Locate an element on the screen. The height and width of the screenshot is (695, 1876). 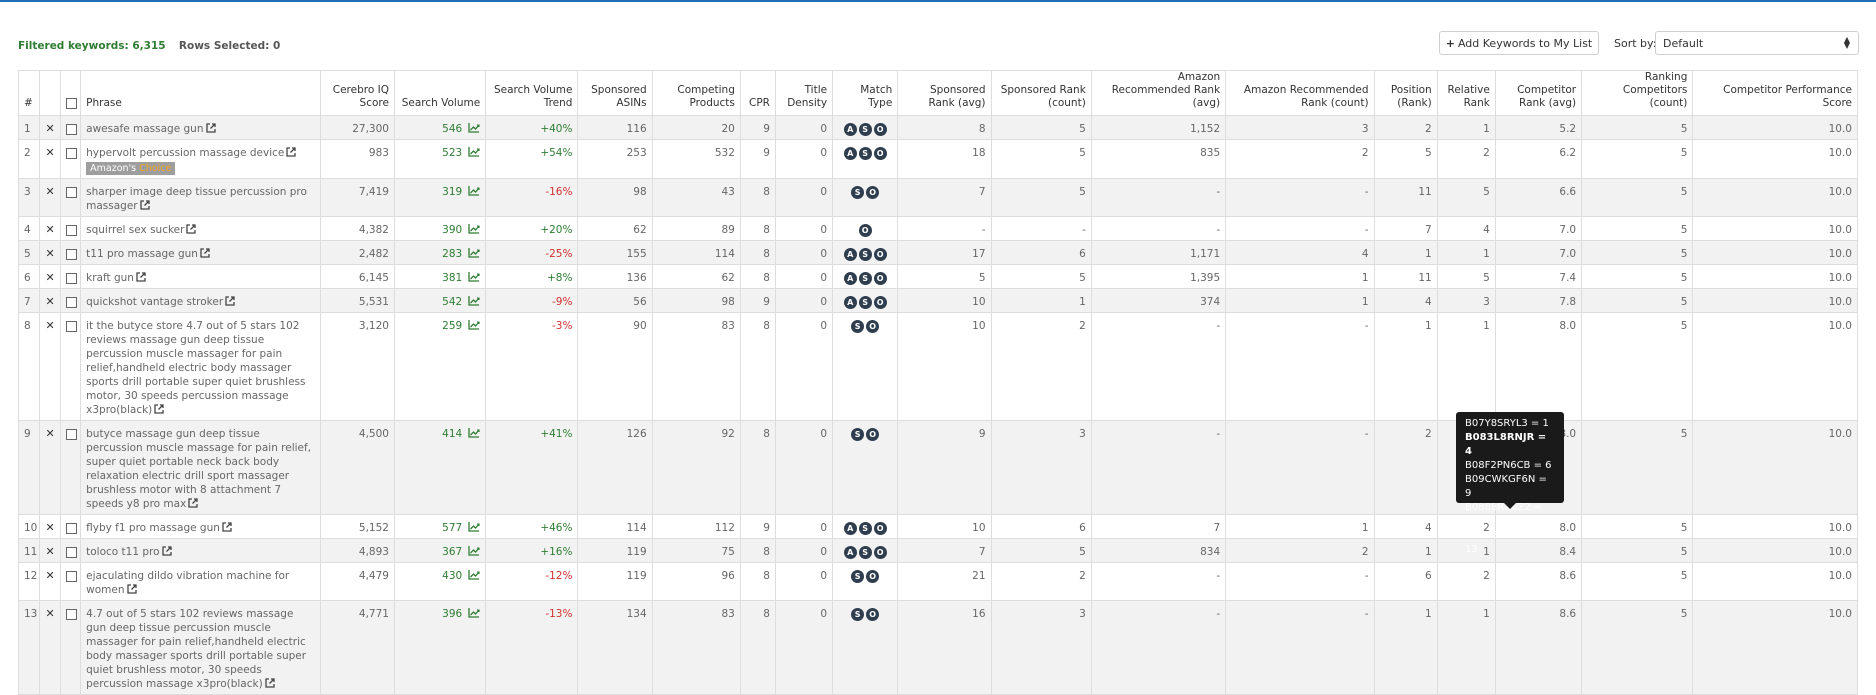
col-sv-trend-header: Search Volume Trend is located at coordinates (532, 93).